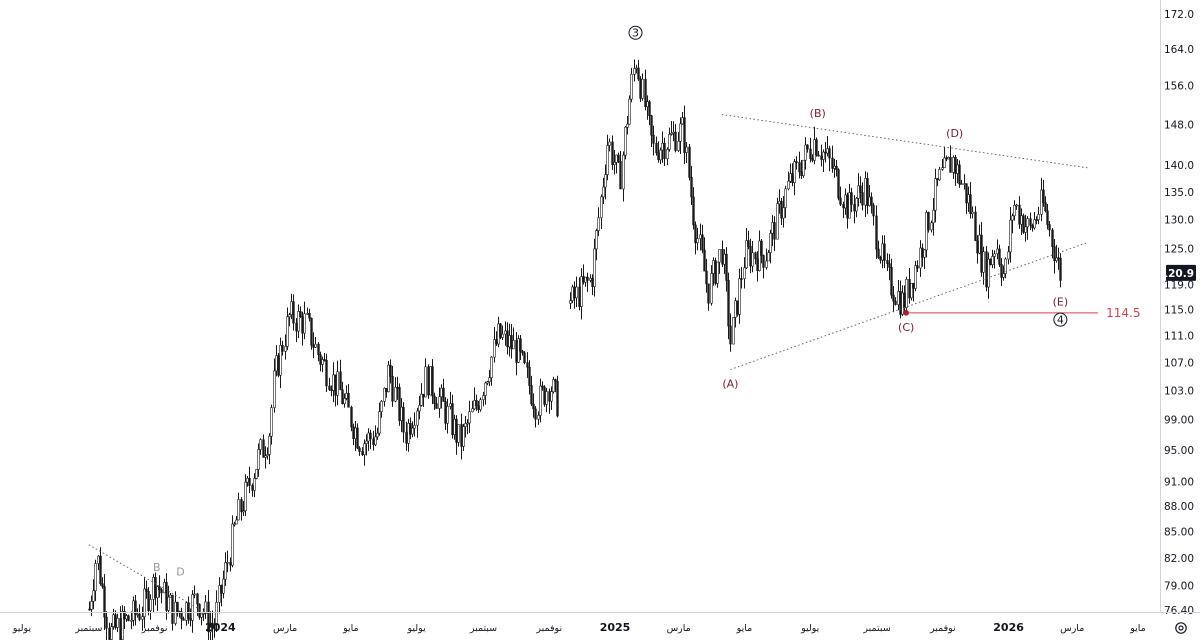 The height and width of the screenshot is (640, 1200). I want to click on price-tick-label: 119.0, so click(1179, 286).